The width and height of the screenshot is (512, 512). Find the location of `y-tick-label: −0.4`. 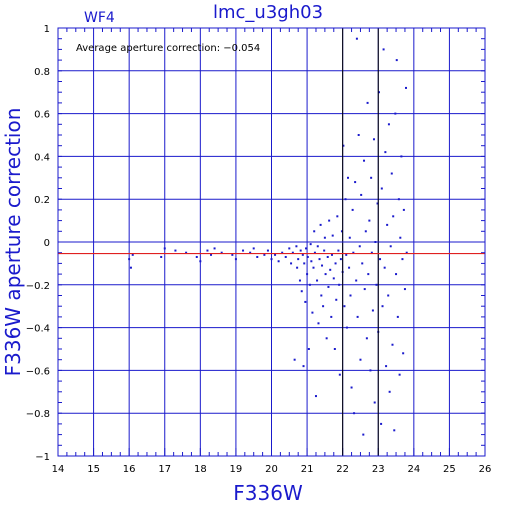

y-tick-label: −0.4 is located at coordinates (38, 329).